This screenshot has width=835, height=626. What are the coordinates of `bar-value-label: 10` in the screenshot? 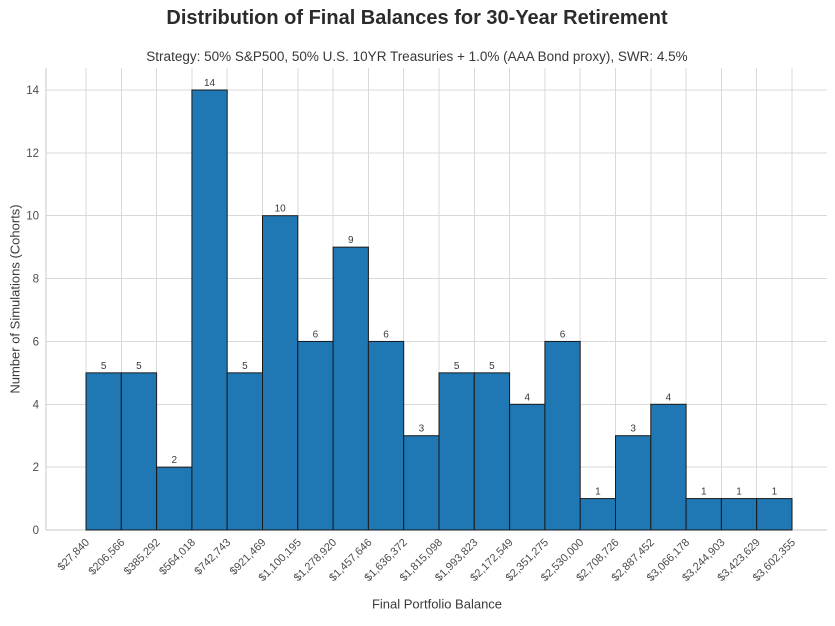 It's located at (281, 209).